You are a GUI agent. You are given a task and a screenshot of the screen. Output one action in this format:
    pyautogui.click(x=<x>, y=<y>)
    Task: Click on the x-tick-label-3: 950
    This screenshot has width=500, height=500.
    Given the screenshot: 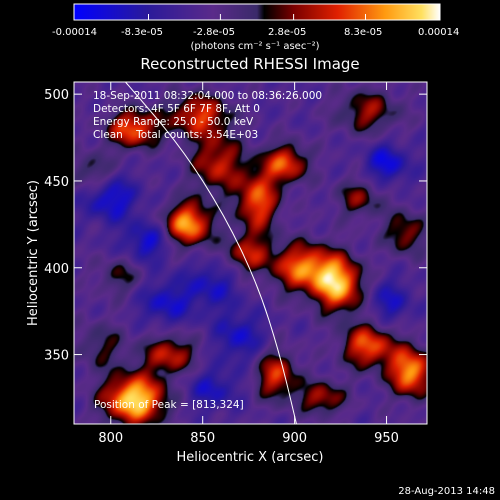 What is the action you would take?
    pyautogui.click(x=386, y=438)
    